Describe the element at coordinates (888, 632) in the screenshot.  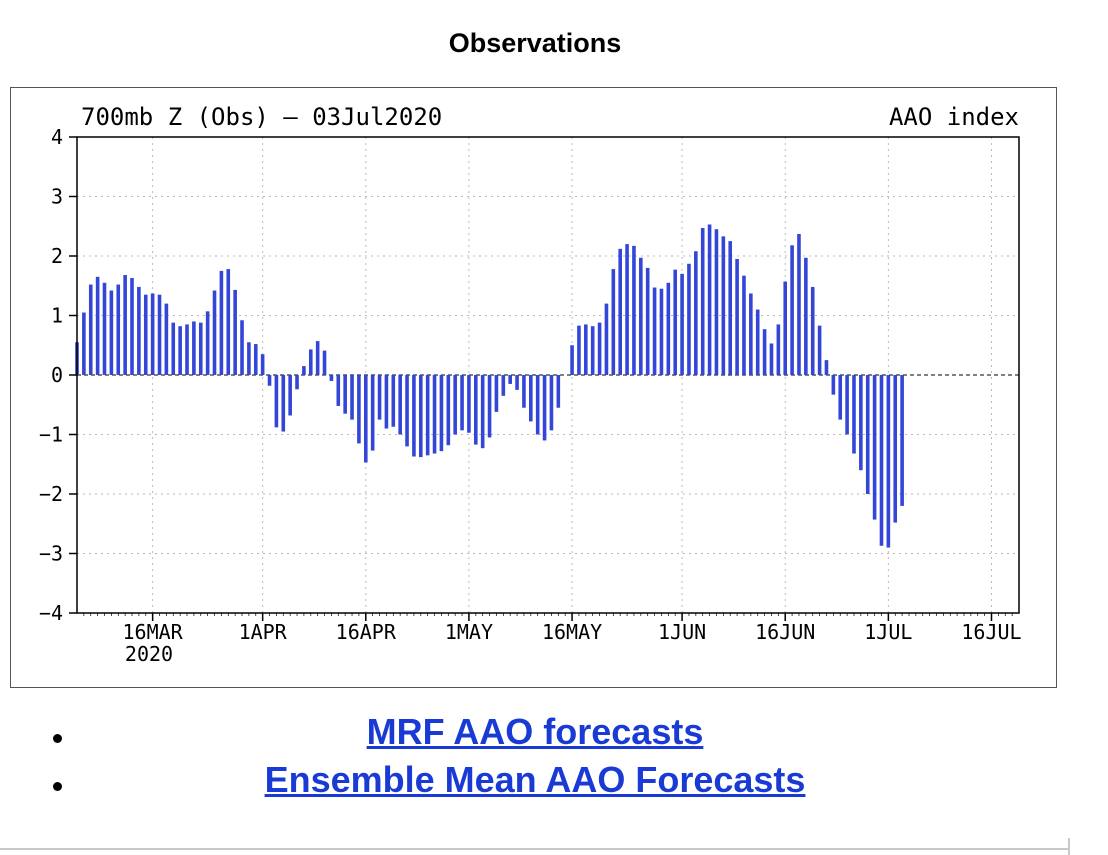
I see `x-tick-label: 1JUL` at that location.